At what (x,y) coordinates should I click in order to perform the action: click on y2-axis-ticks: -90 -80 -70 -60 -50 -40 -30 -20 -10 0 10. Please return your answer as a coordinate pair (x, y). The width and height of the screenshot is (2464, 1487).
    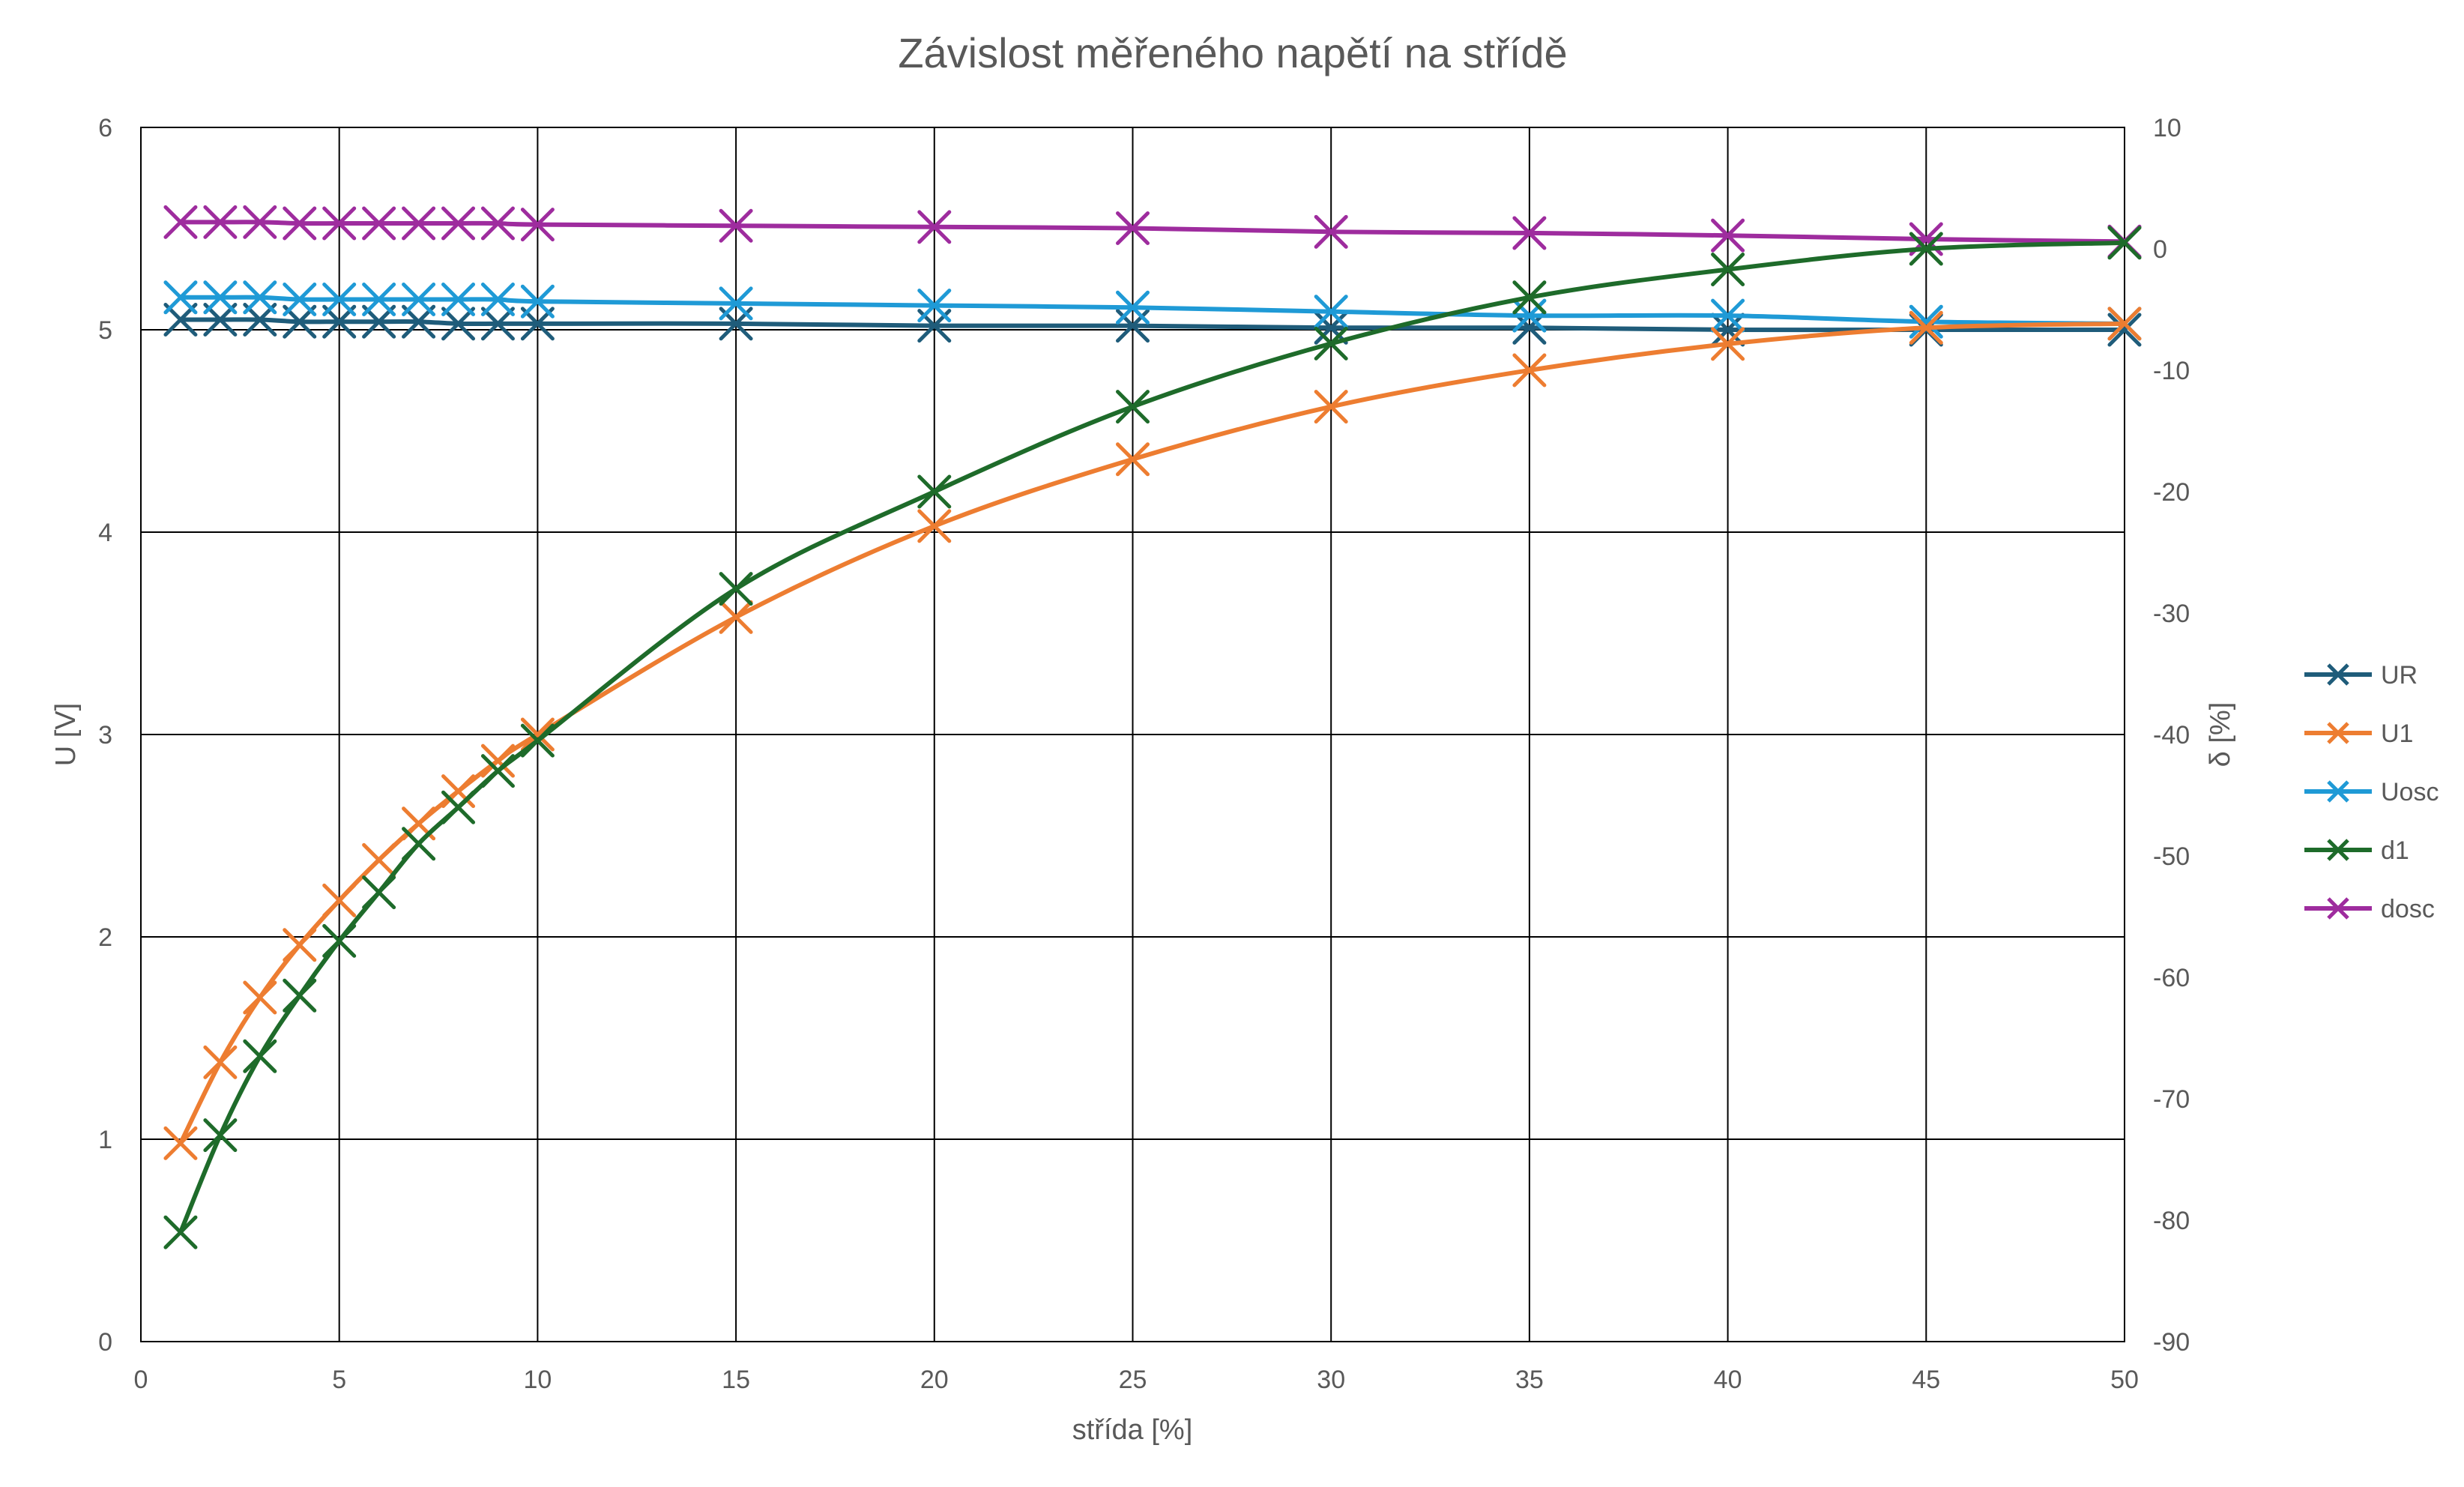
    Looking at the image, I should click on (2171, 735).